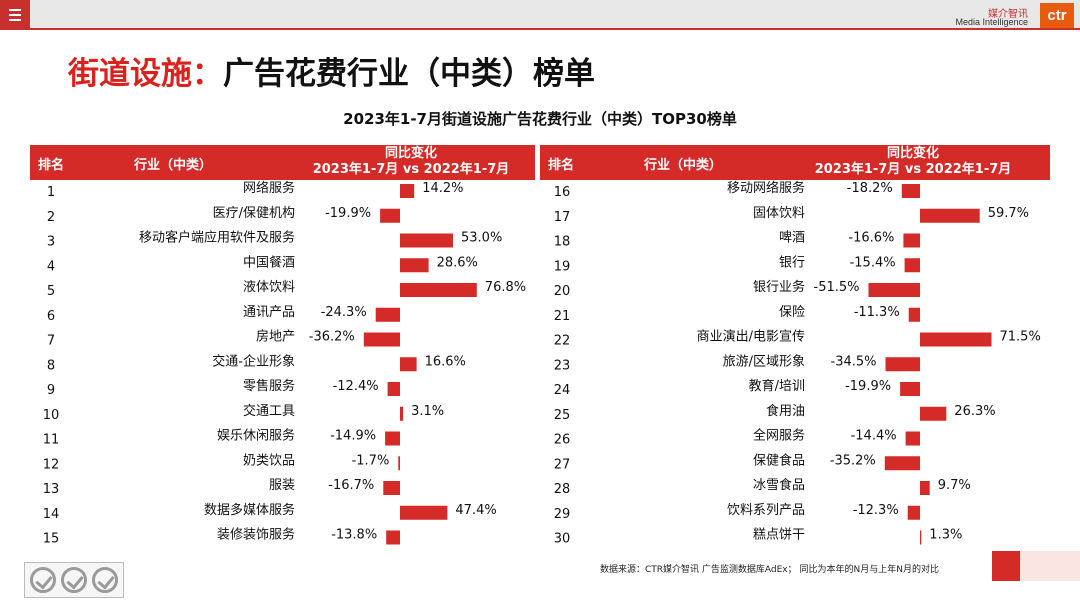  I want to click on menu-icon, so click(15, 15).